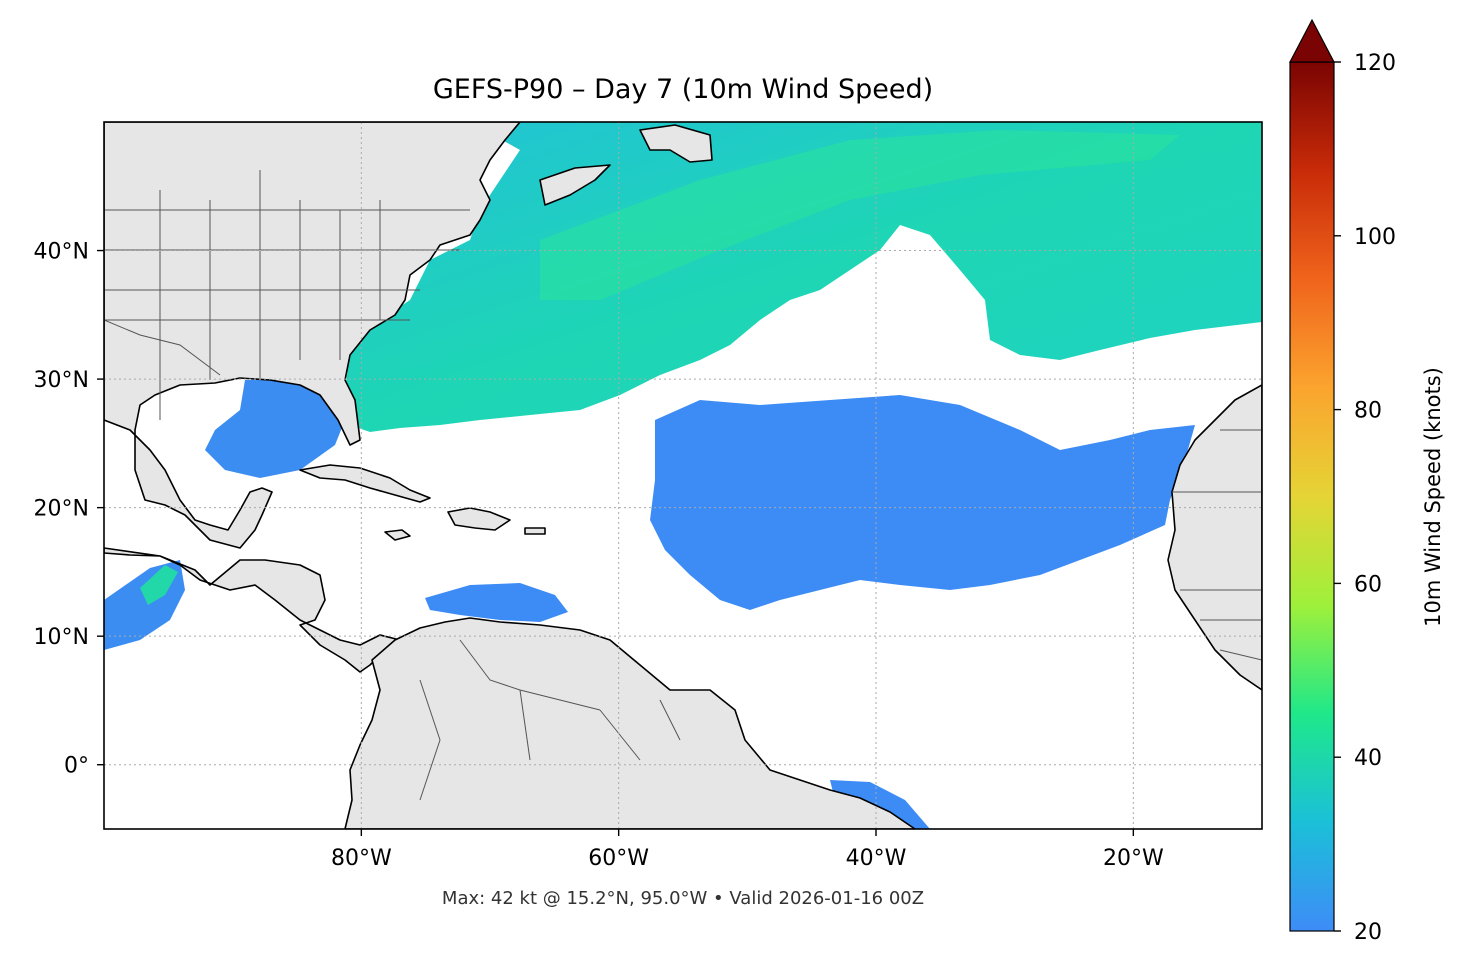 This screenshot has width=1466, height=969. What do you see at coordinates (61, 252) in the screenshot?
I see `lat-tick-label: 40°N` at bounding box center [61, 252].